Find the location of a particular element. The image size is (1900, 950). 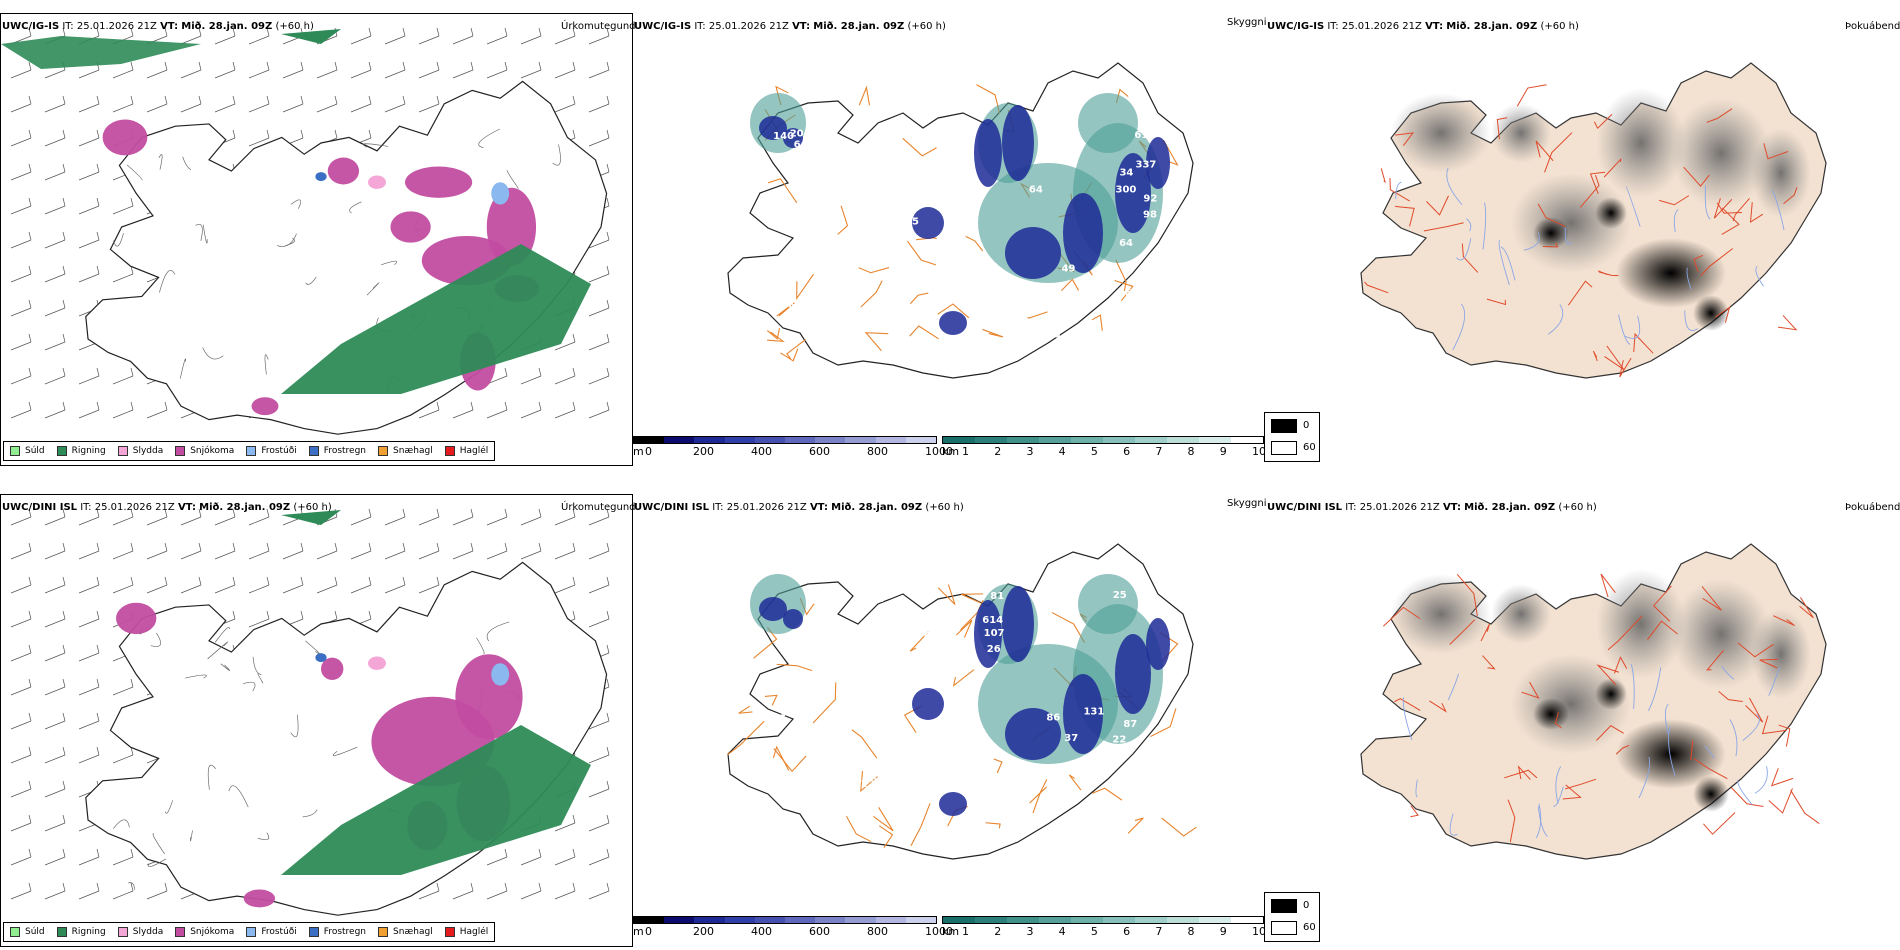

visibility-tick-label: 1 is located at coordinates (965, 451).